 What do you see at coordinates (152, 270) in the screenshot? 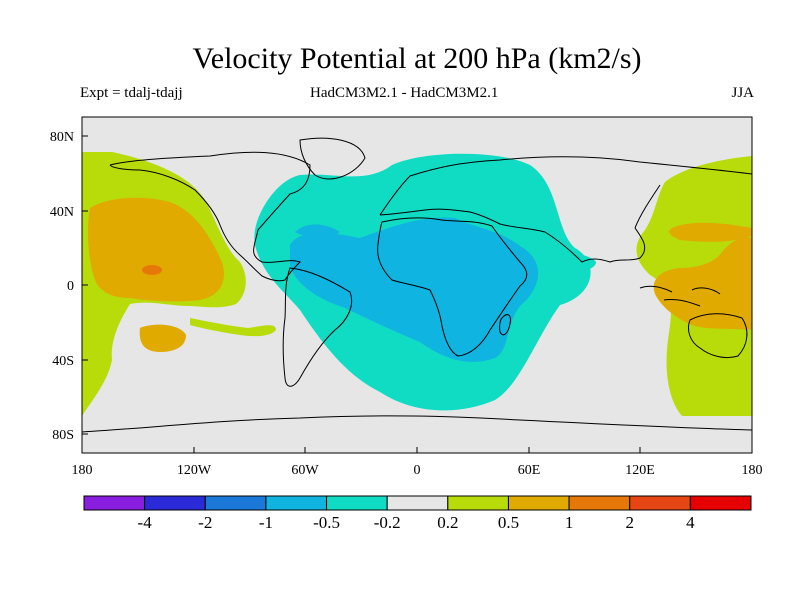
I see `east-pacific-max-contour` at bounding box center [152, 270].